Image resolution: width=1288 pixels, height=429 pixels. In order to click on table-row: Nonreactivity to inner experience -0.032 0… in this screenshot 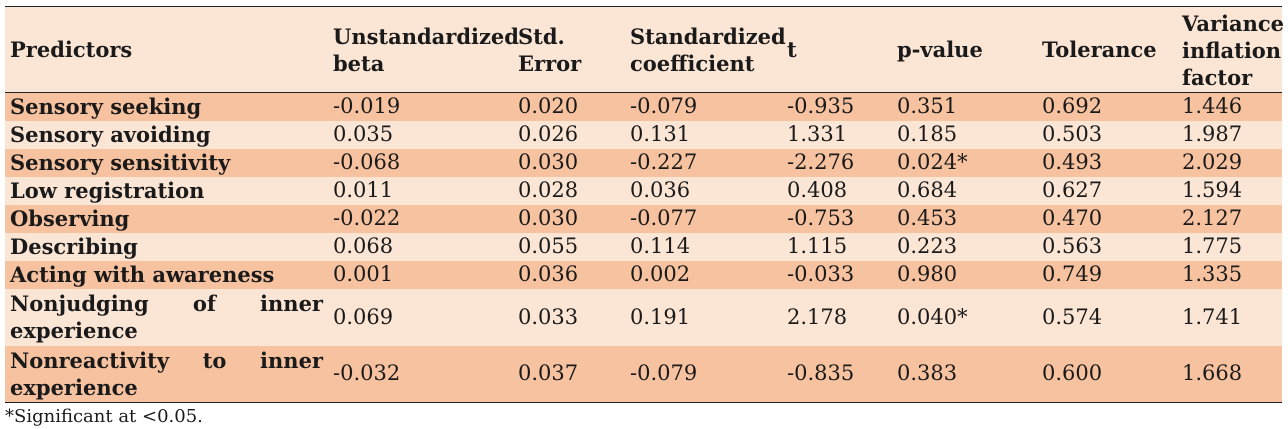, I will do `click(643, 374)`.